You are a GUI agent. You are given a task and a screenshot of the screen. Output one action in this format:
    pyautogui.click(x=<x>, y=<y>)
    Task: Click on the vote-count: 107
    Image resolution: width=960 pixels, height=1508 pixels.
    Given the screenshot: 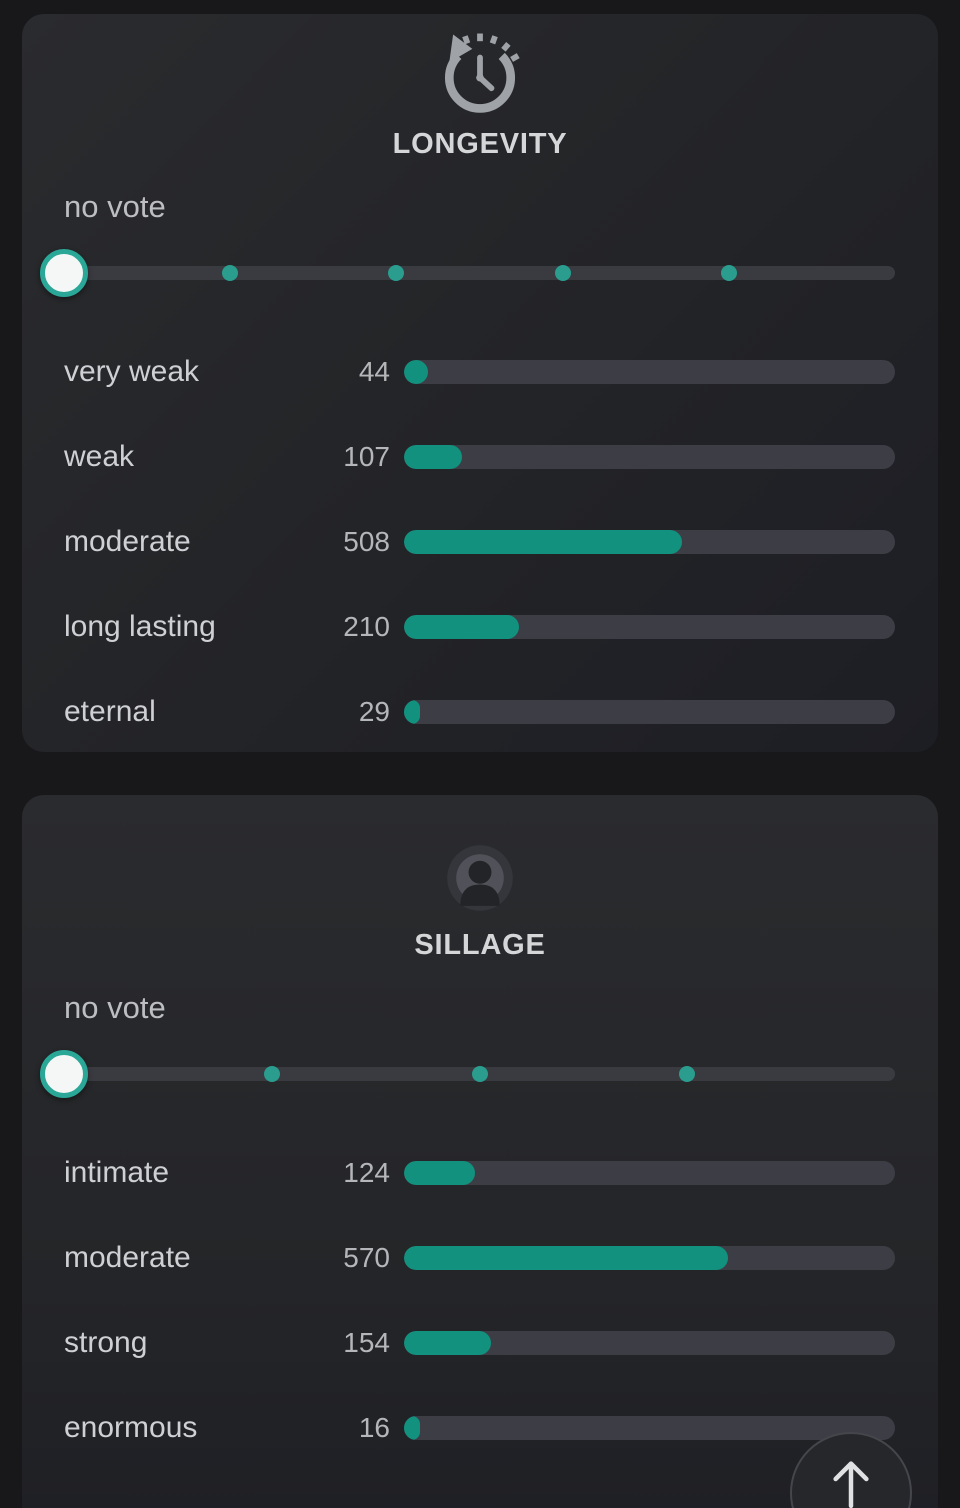 What is the action you would take?
    pyautogui.click(x=366, y=456)
    